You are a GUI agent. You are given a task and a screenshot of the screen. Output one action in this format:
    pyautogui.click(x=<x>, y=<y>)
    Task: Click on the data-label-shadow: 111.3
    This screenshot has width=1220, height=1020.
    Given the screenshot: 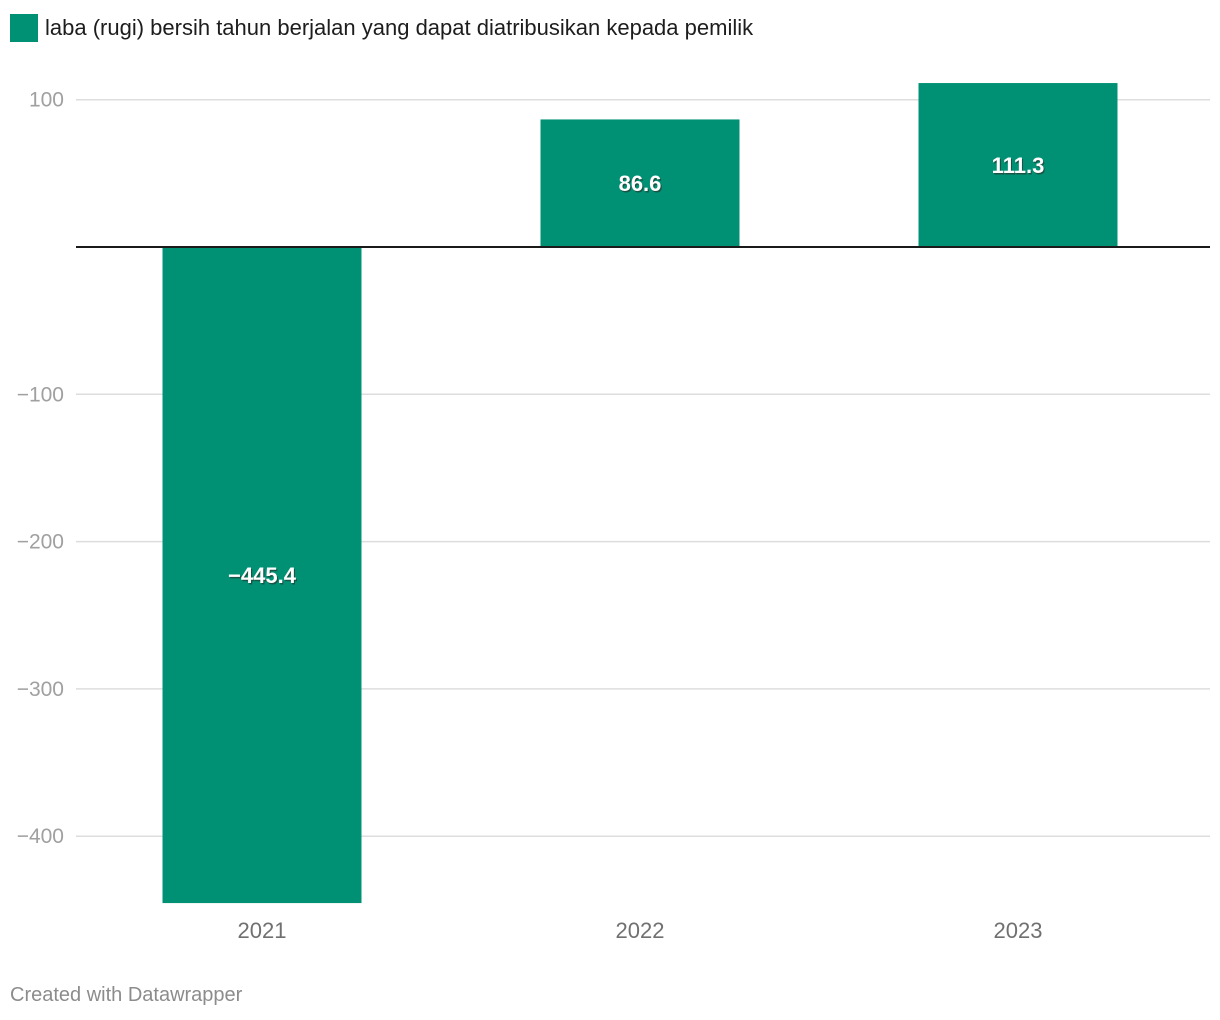 What is the action you would take?
    pyautogui.click(x=1019, y=167)
    